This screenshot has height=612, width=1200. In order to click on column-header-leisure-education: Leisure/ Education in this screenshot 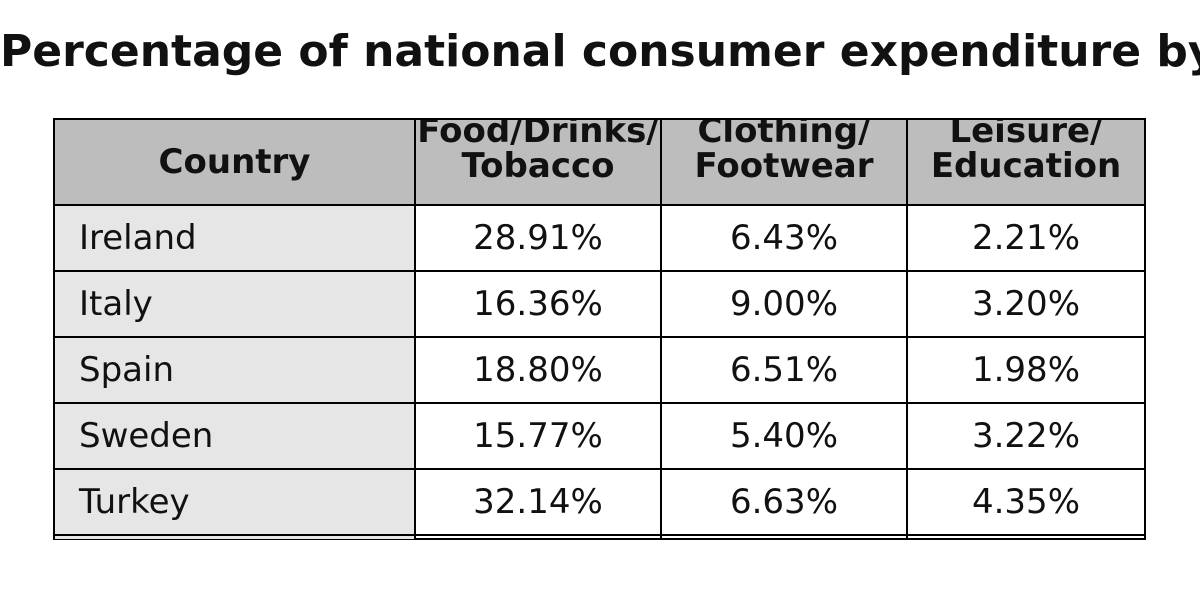, I will do `click(1025, 163)`.